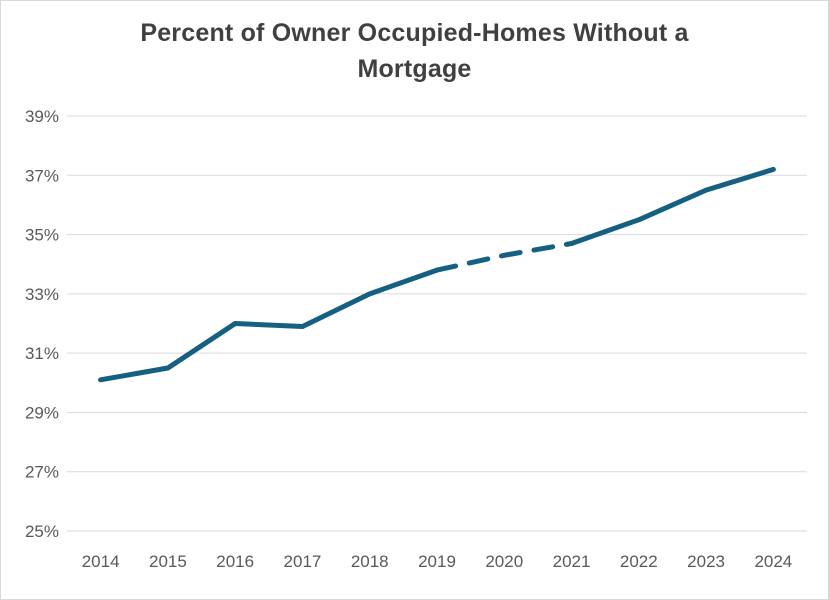  I want to click on x-axis-tick-label: 2020, so click(504, 561).